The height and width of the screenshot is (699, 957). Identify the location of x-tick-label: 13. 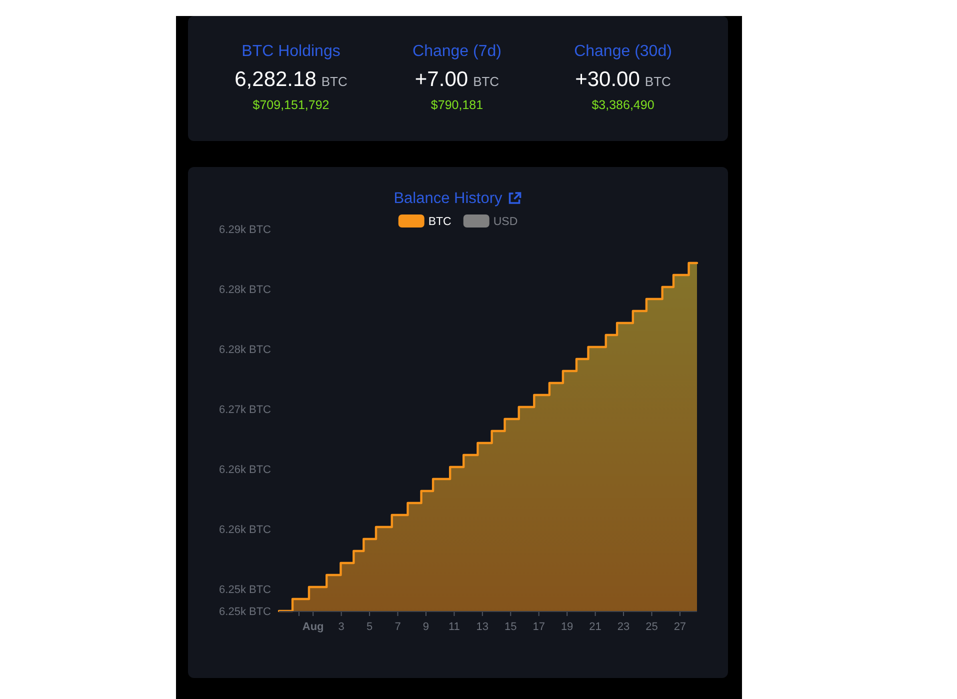
(482, 627).